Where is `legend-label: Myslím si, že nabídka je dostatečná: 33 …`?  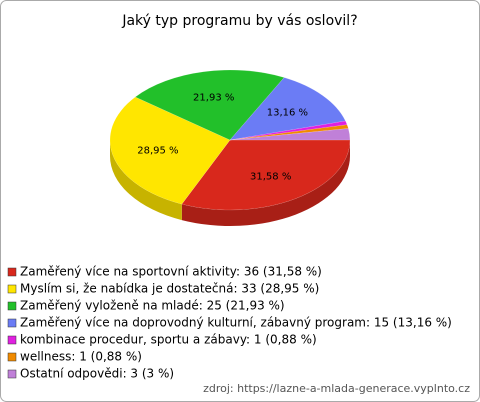
legend-label: Myslím si, že nabídka je dostatečná: 33 … is located at coordinates (169, 289).